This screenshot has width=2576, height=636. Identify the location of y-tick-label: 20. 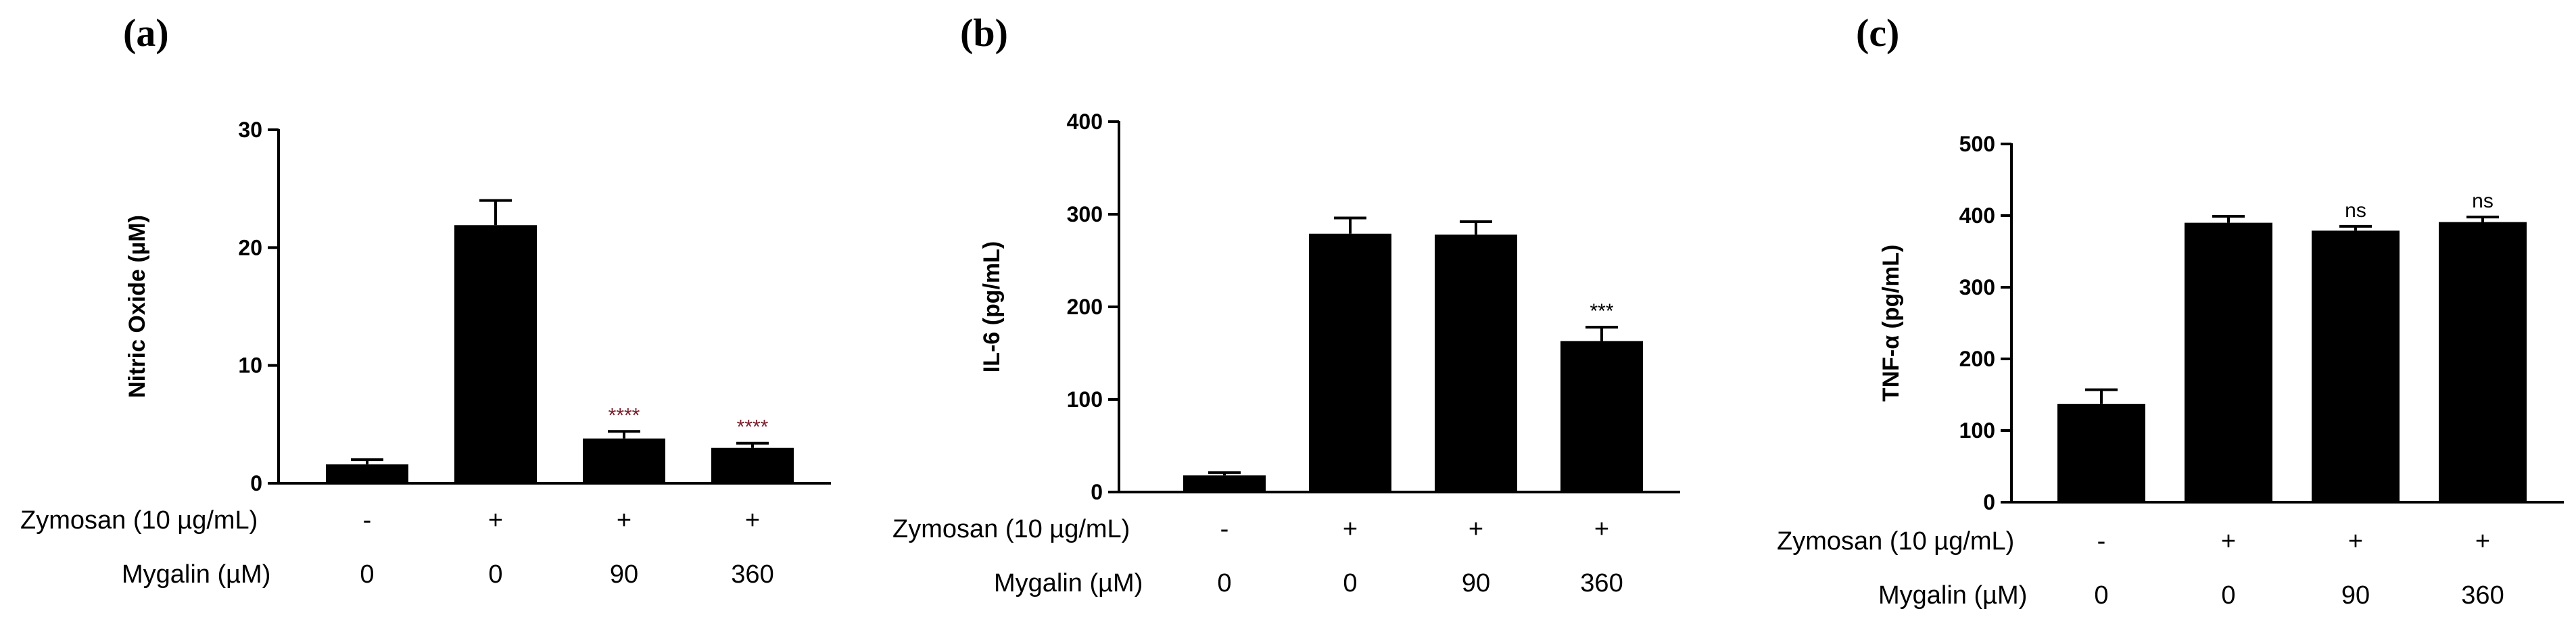
(250, 248).